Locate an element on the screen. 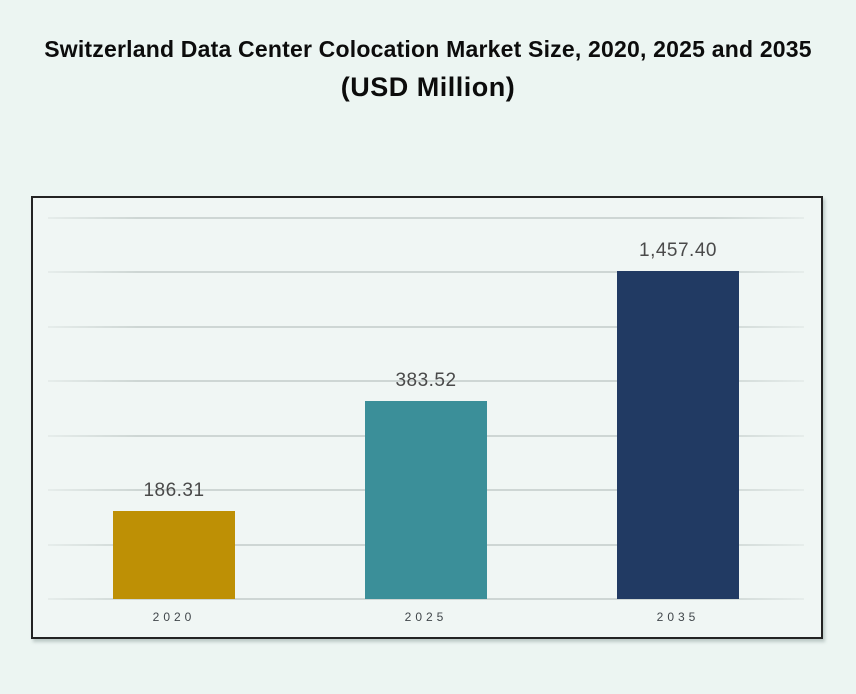  chart-subtitle: (USD Million) is located at coordinates (428, 87).